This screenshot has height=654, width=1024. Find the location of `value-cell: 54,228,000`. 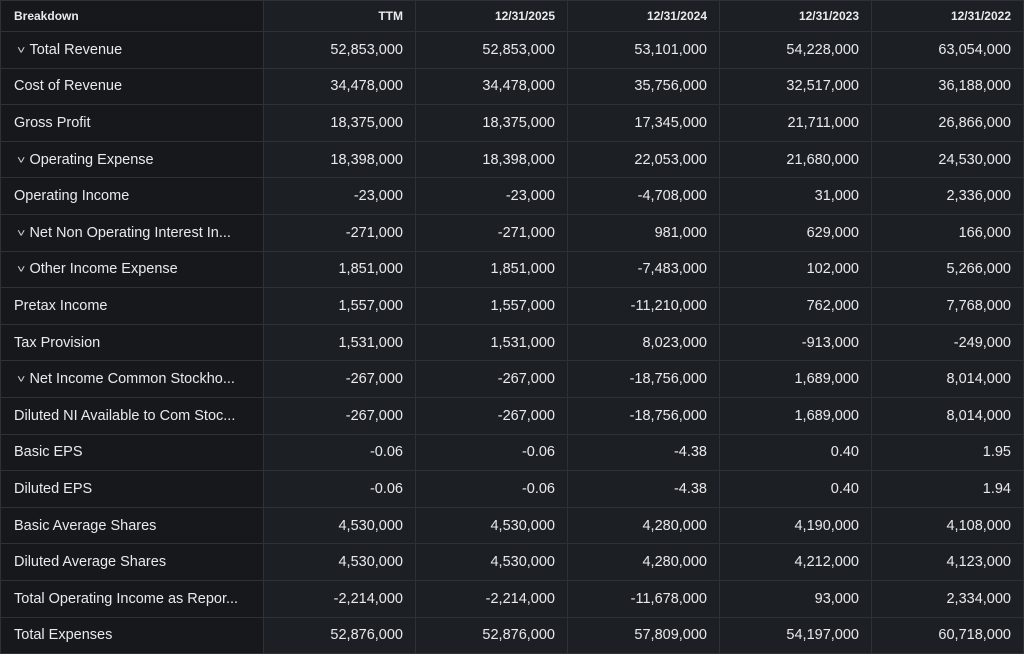

value-cell: 54,228,000 is located at coordinates (795, 50).